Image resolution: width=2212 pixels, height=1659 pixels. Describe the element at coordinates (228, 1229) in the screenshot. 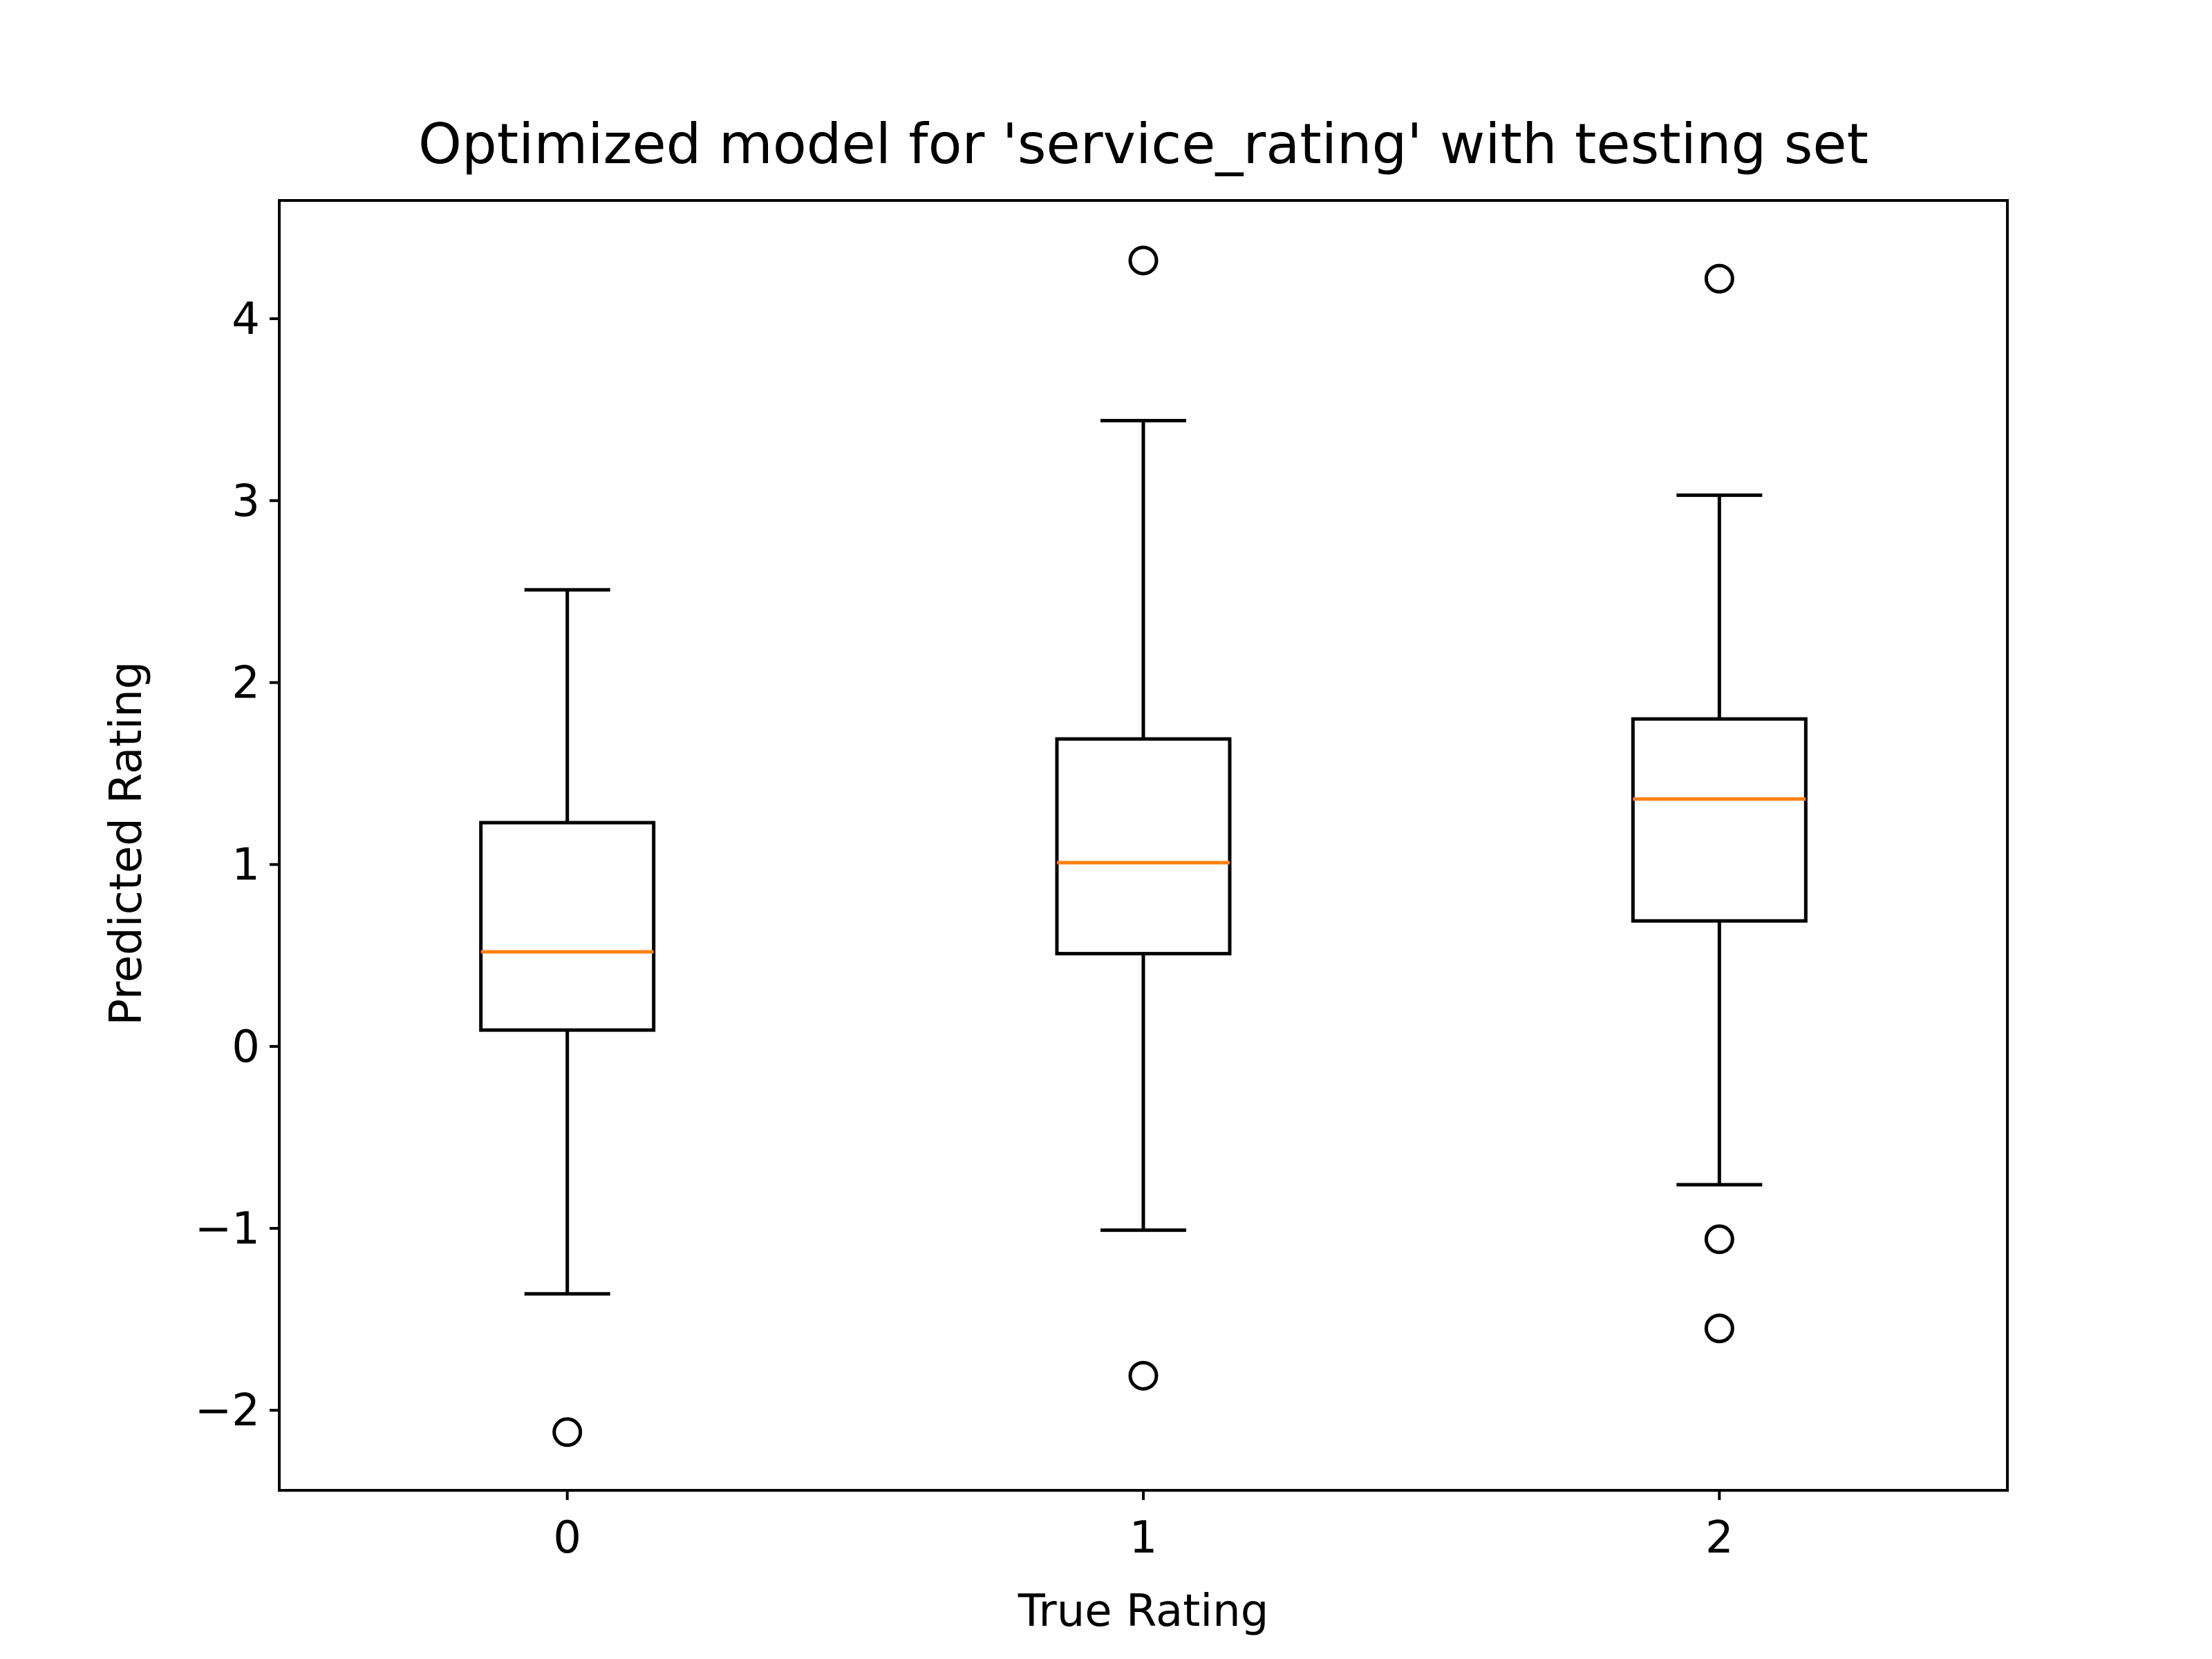

I see `y-tick-label: −1` at that location.